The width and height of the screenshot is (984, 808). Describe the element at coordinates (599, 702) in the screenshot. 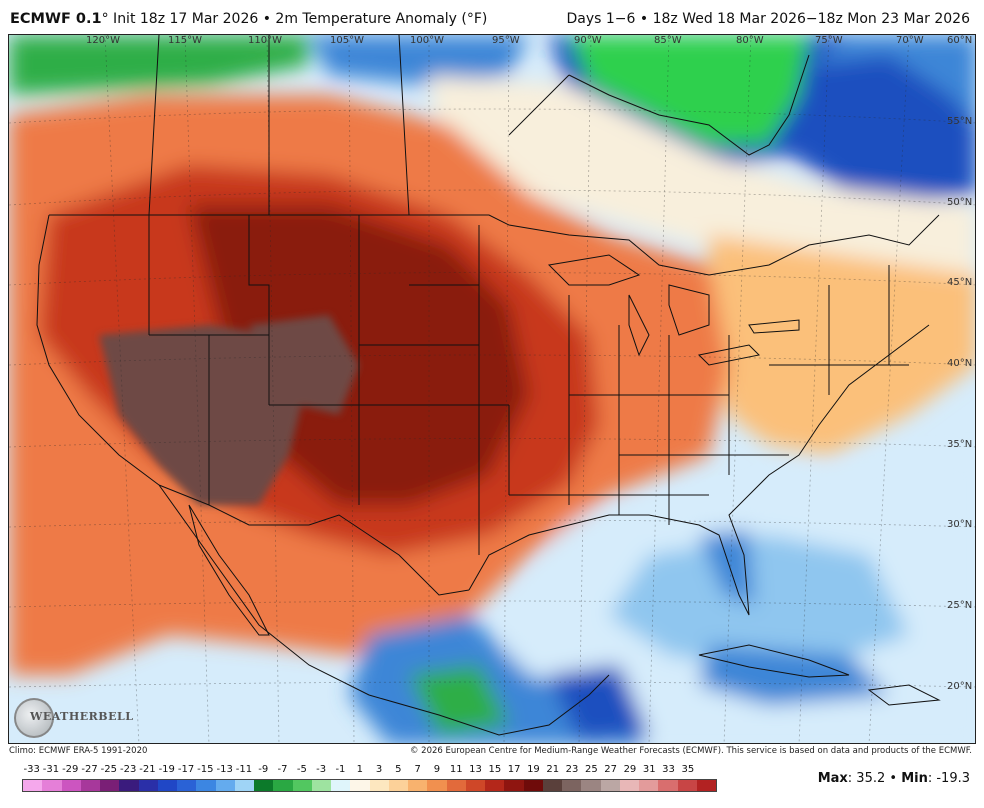

I see `cold-region-yucatan` at that location.